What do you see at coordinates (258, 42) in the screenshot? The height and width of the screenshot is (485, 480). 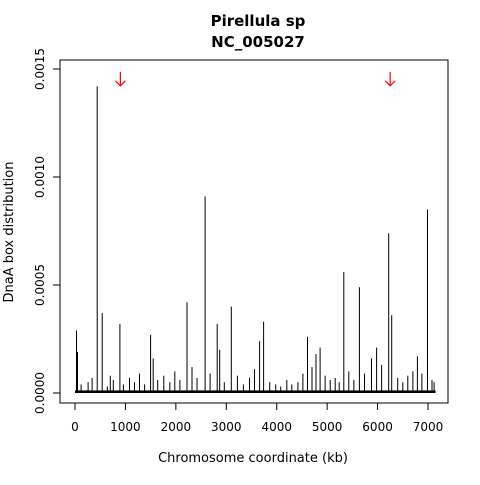 I see `chart-subtitle: NC_005027` at bounding box center [258, 42].